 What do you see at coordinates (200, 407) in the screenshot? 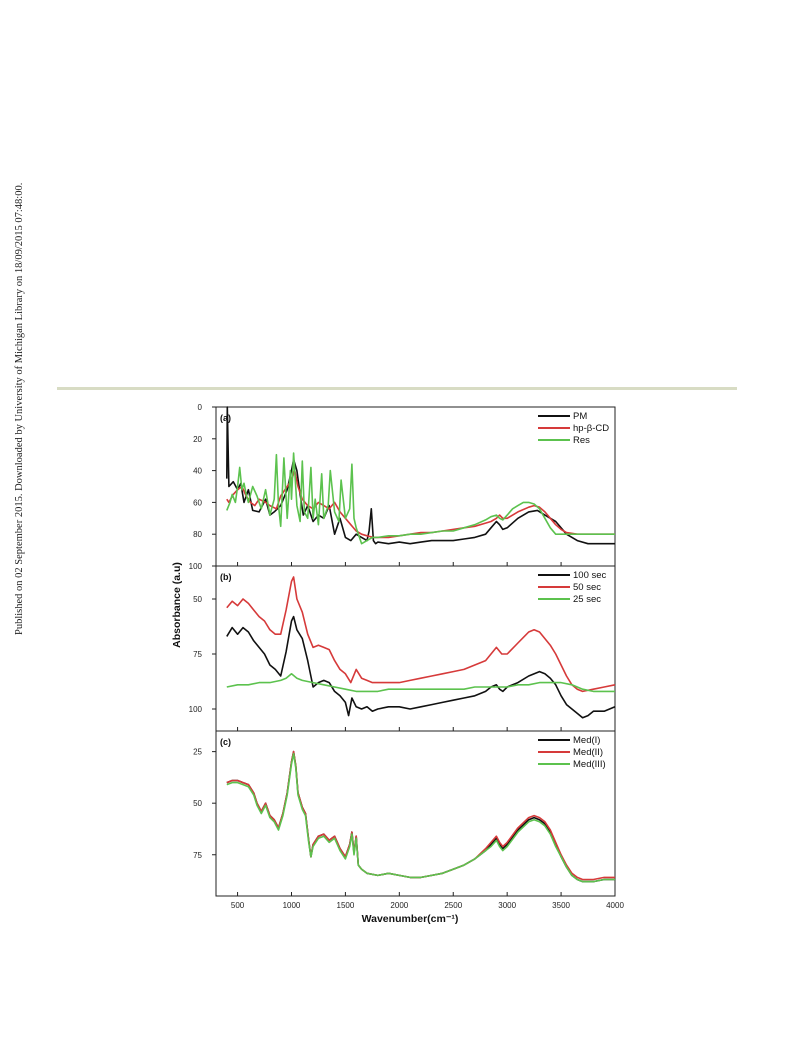
I see `y-tick-label: 0` at bounding box center [200, 407].